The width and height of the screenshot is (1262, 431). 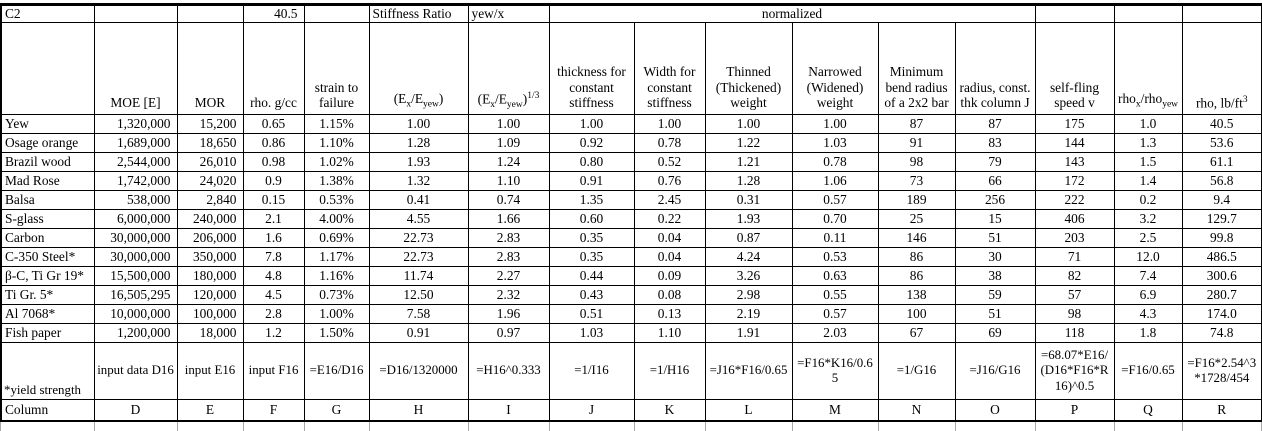 What do you see at coordinates (135, 124) in the screenshot?
I see `data-cell: 1,320,000` at bounding box center [135, 124].